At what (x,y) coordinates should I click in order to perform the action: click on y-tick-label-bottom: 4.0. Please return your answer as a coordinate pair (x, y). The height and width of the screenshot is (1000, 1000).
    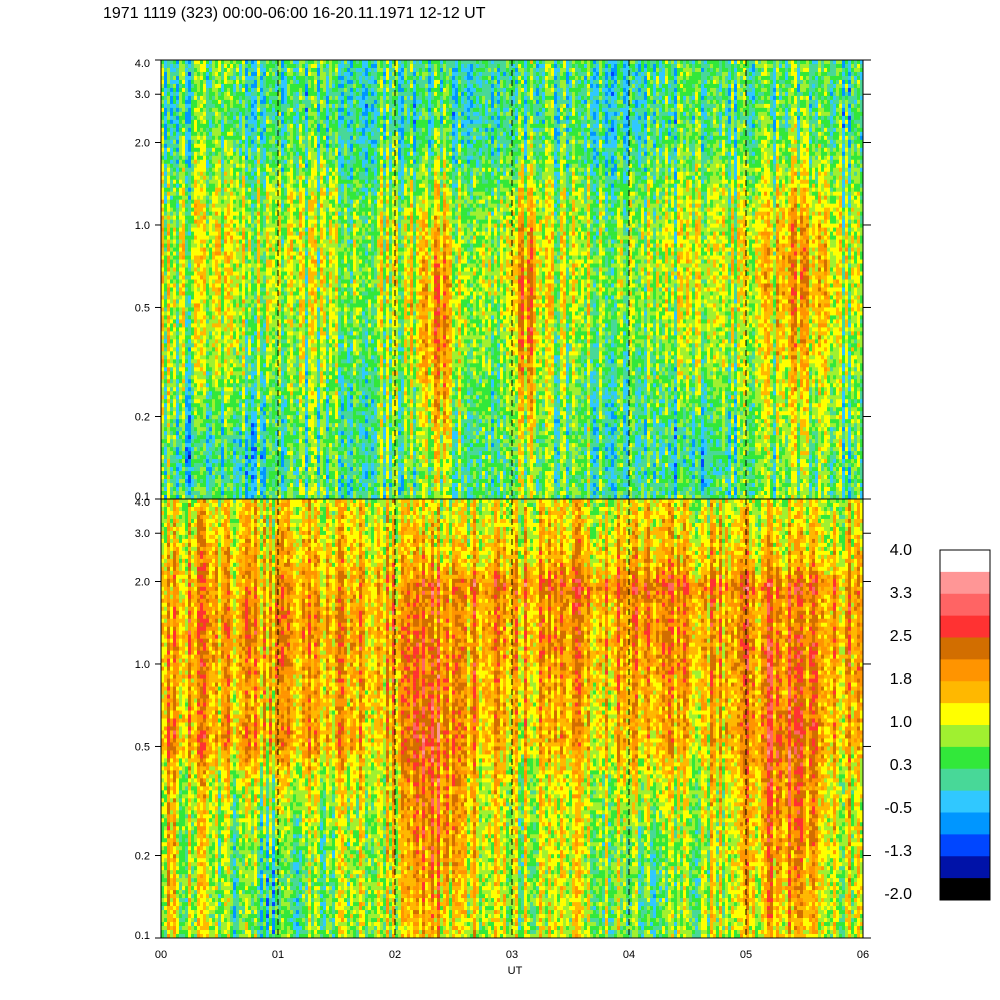
    Looking at the image, I should click on (142, 503).